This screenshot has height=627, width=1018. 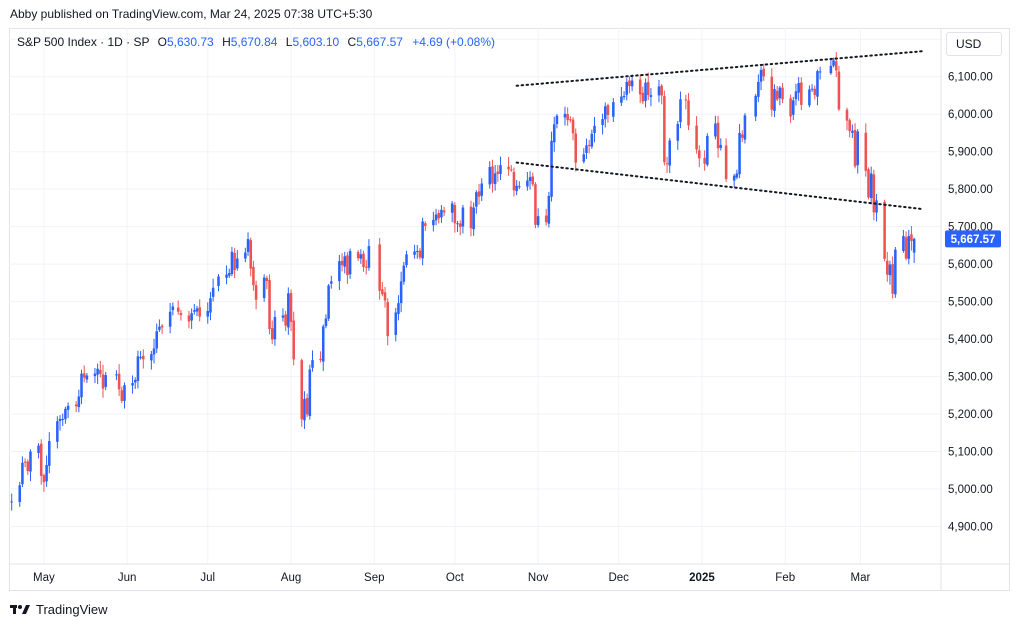 What do you see at coordinates (538, 578) in the screenshot?
I see `time-tick-label: Nov` at bounding box center [538, 578].